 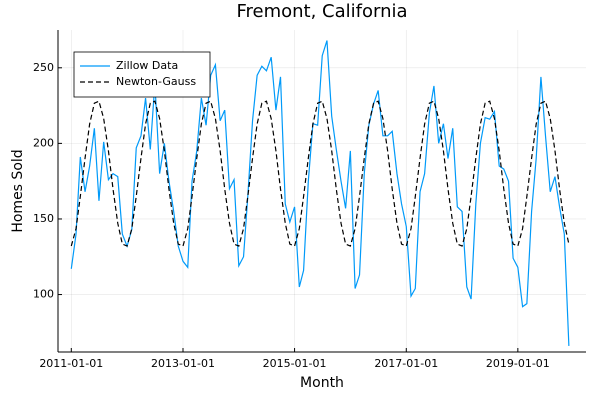 What do you see at coordinates (43, 67) in the screenshot?
I see `y-tick-label: 250` at bounding box center [43, 67].